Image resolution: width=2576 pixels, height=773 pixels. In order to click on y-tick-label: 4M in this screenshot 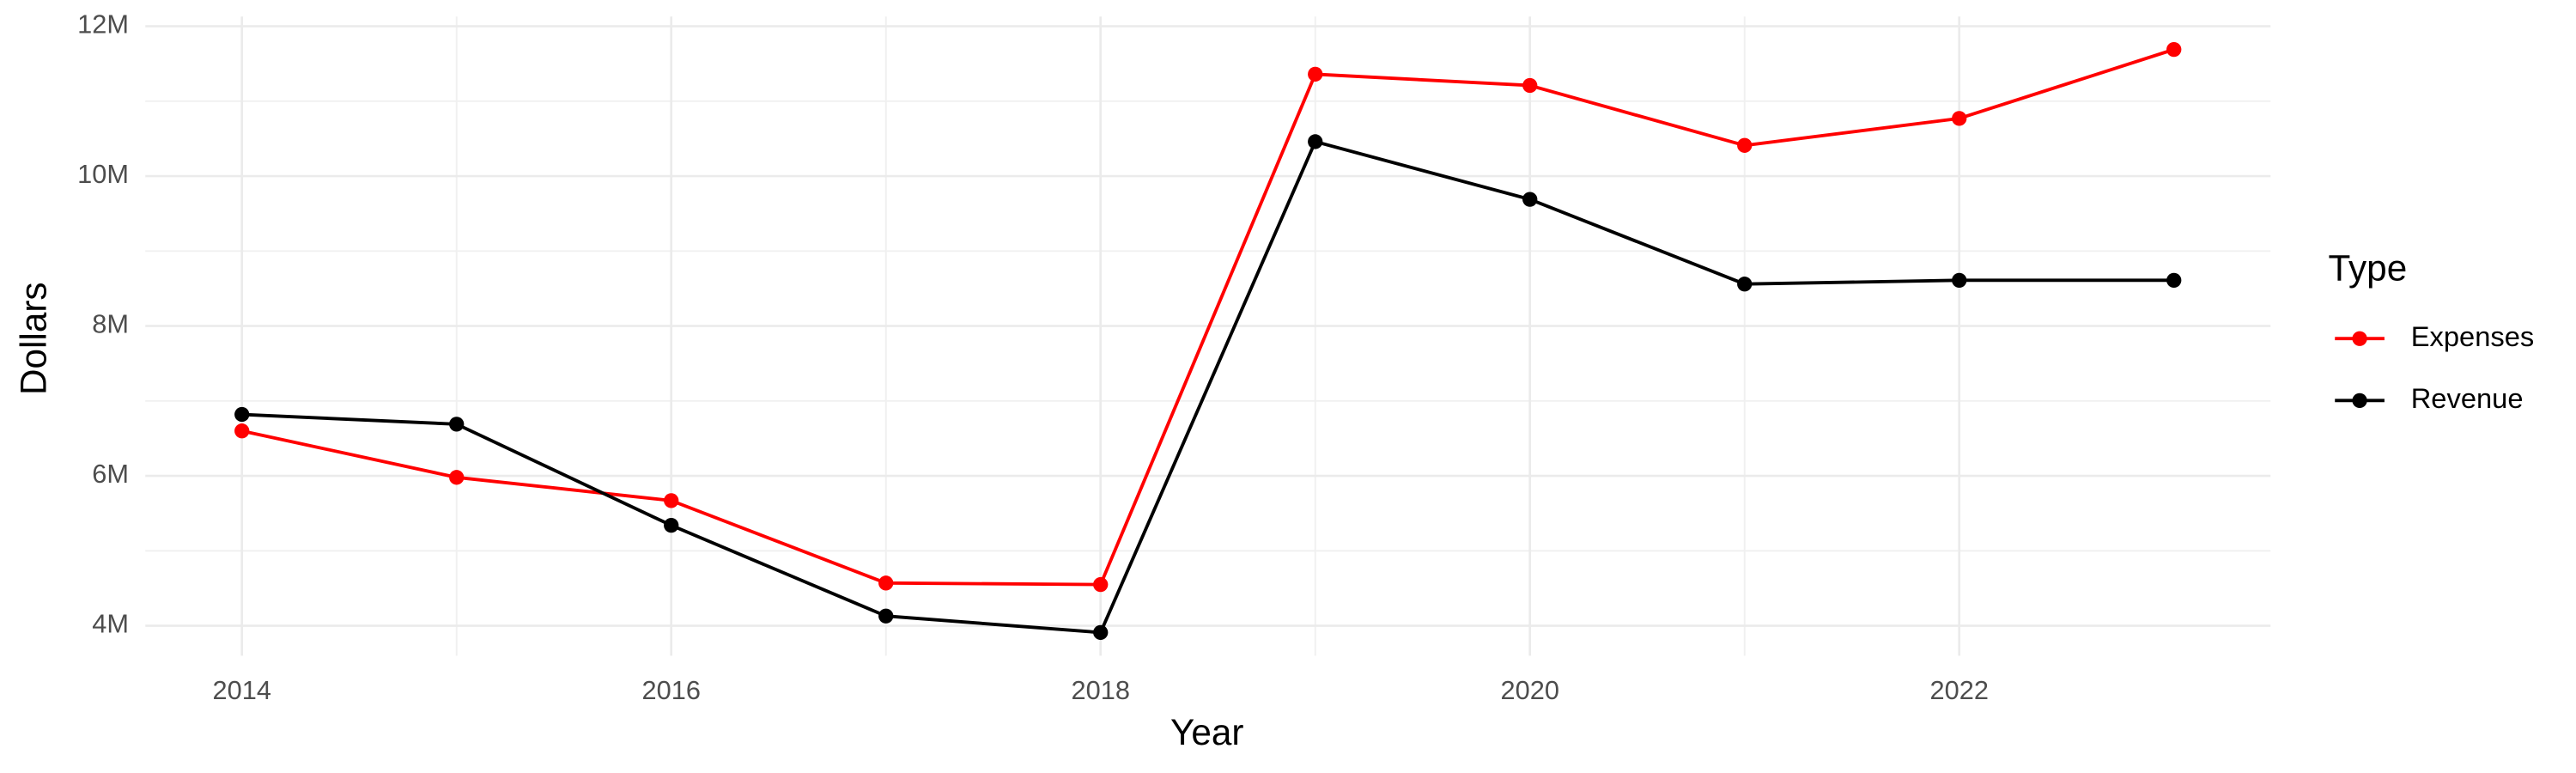, I will do `click(111, 624)`.